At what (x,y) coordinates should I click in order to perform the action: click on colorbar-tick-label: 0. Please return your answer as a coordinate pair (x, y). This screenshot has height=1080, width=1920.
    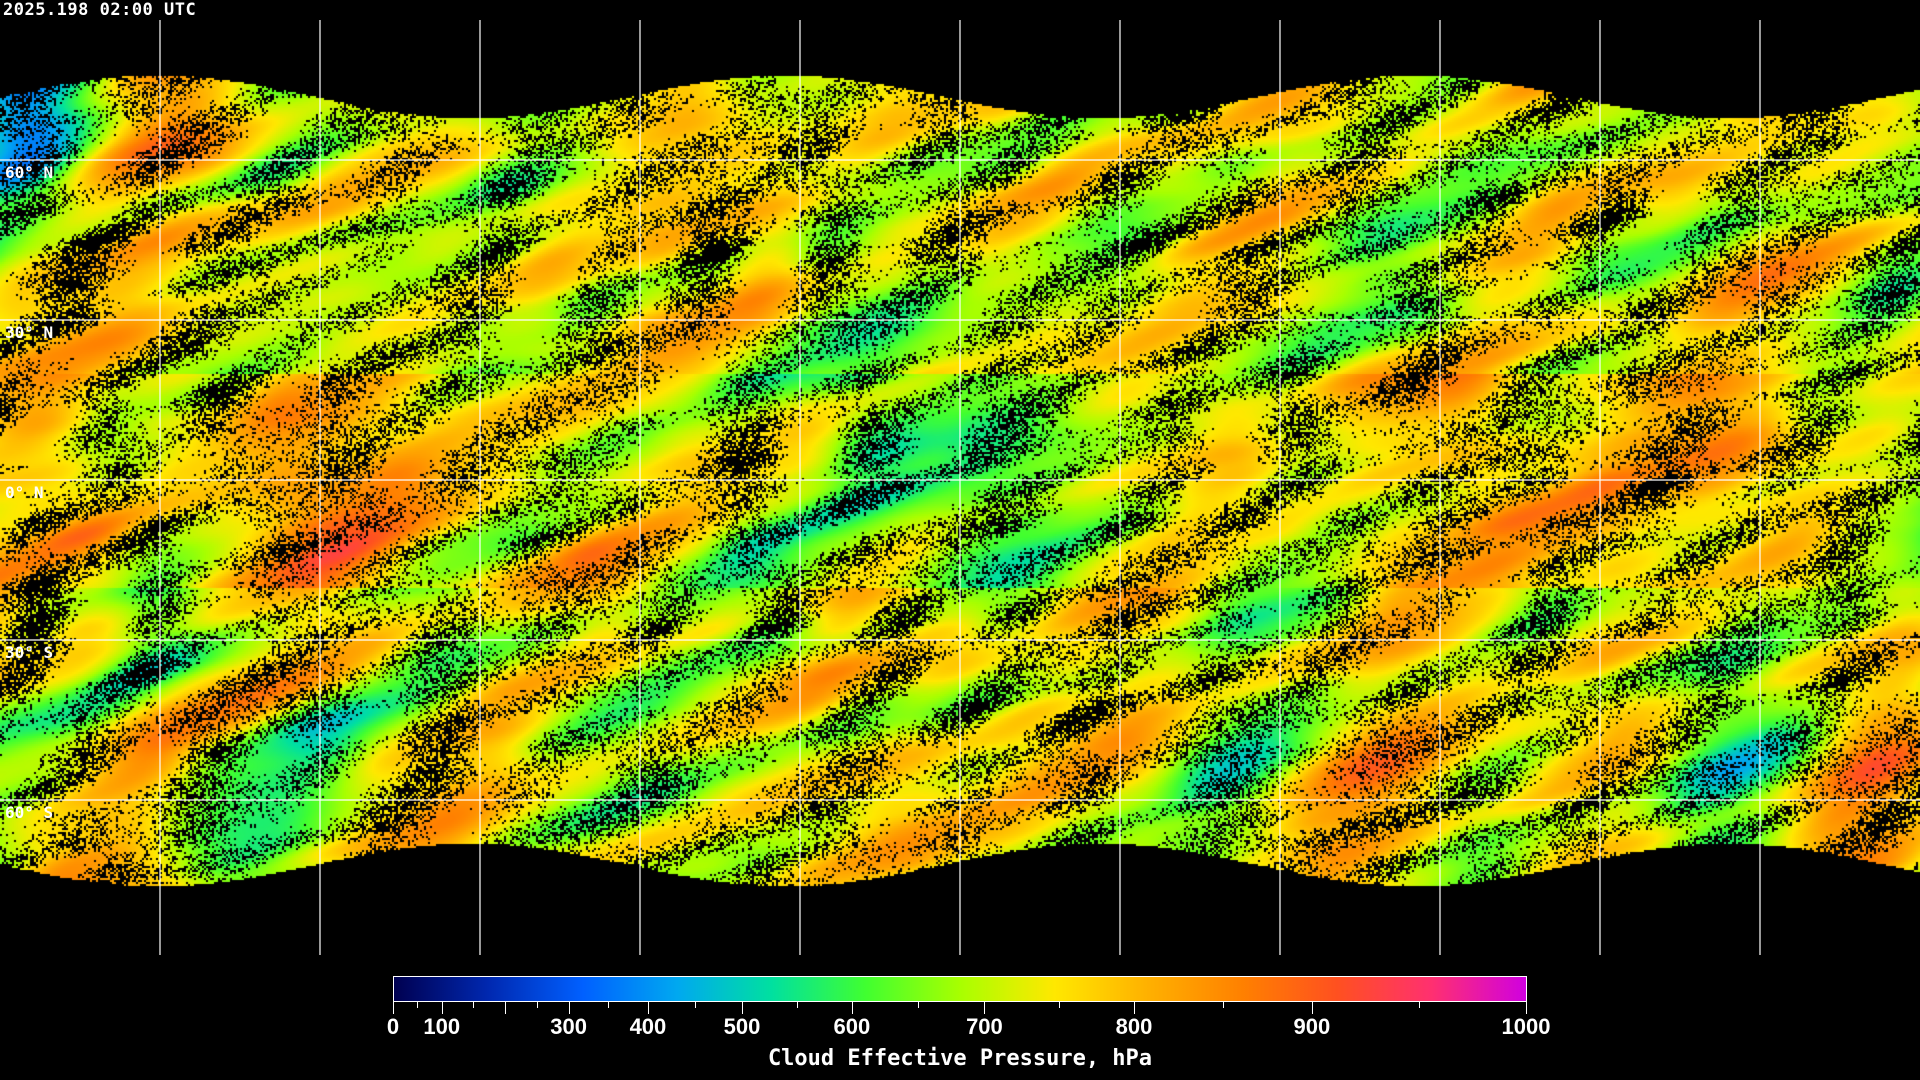
    Looking at the image, I should click on (393, 1026).